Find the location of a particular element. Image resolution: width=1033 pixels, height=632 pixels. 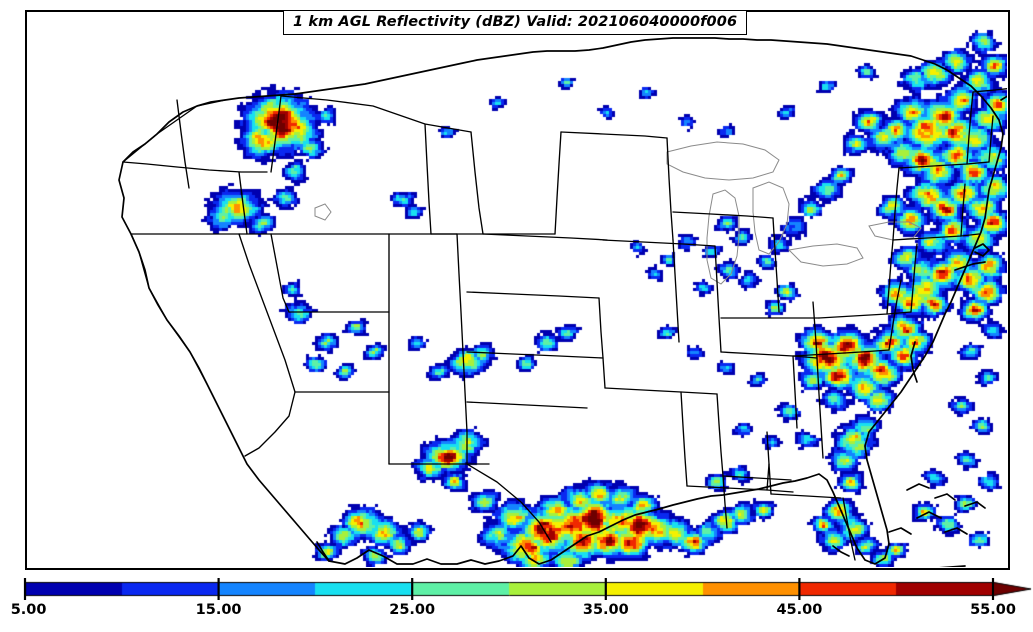

colorbar-tick-label: 45.00 is located at coordinates (799, 610).